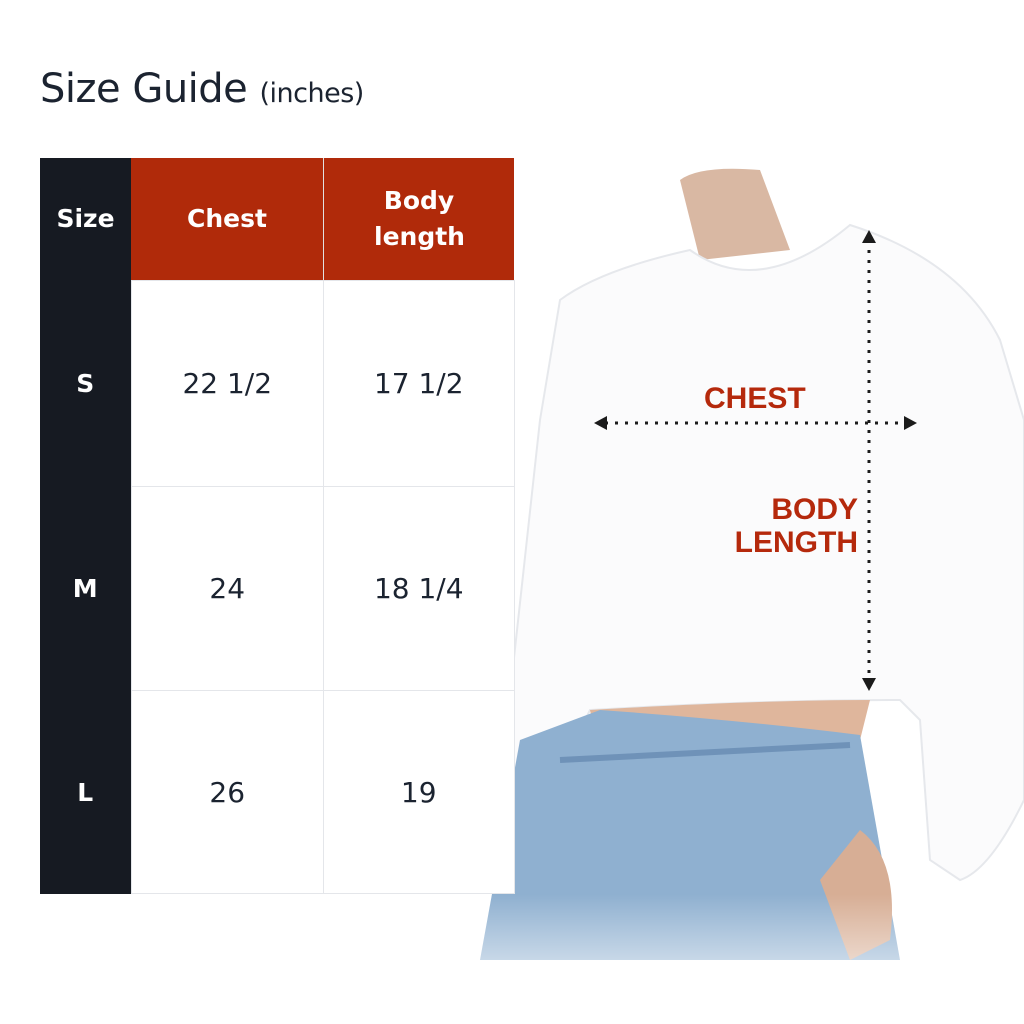  Describe the element at coordinates (419, 383) in the screenshot. I see `body-length-cell: 17 1/2` at that location.